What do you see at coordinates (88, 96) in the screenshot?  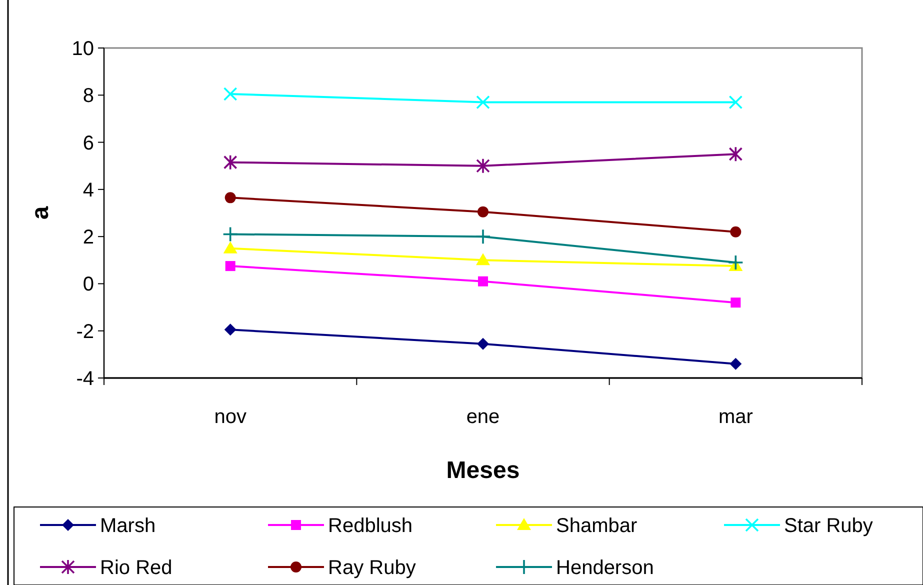 I see `y-tick-label: 8` at bounding box center [88, 96].